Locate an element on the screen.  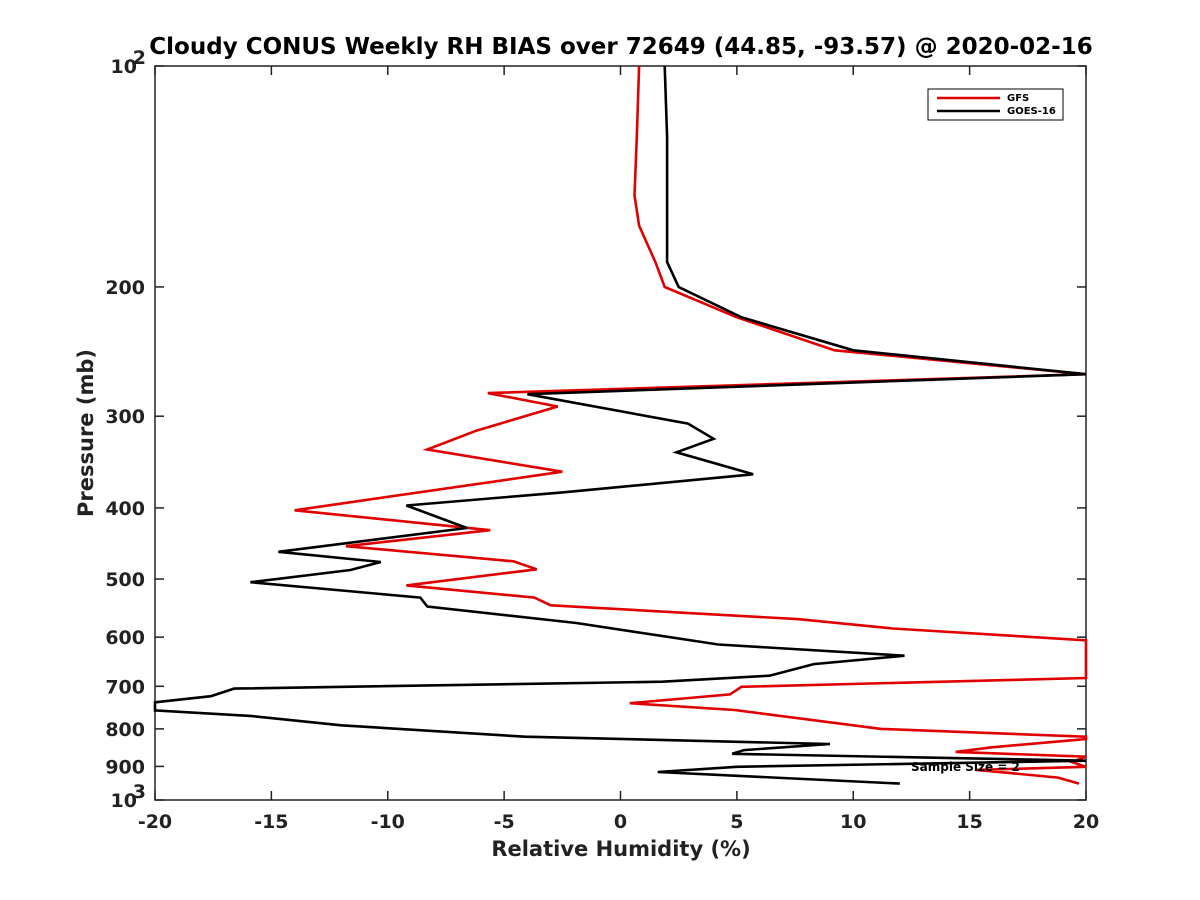
y-tick-label-base: 400 is located at coordinates (125, 509).